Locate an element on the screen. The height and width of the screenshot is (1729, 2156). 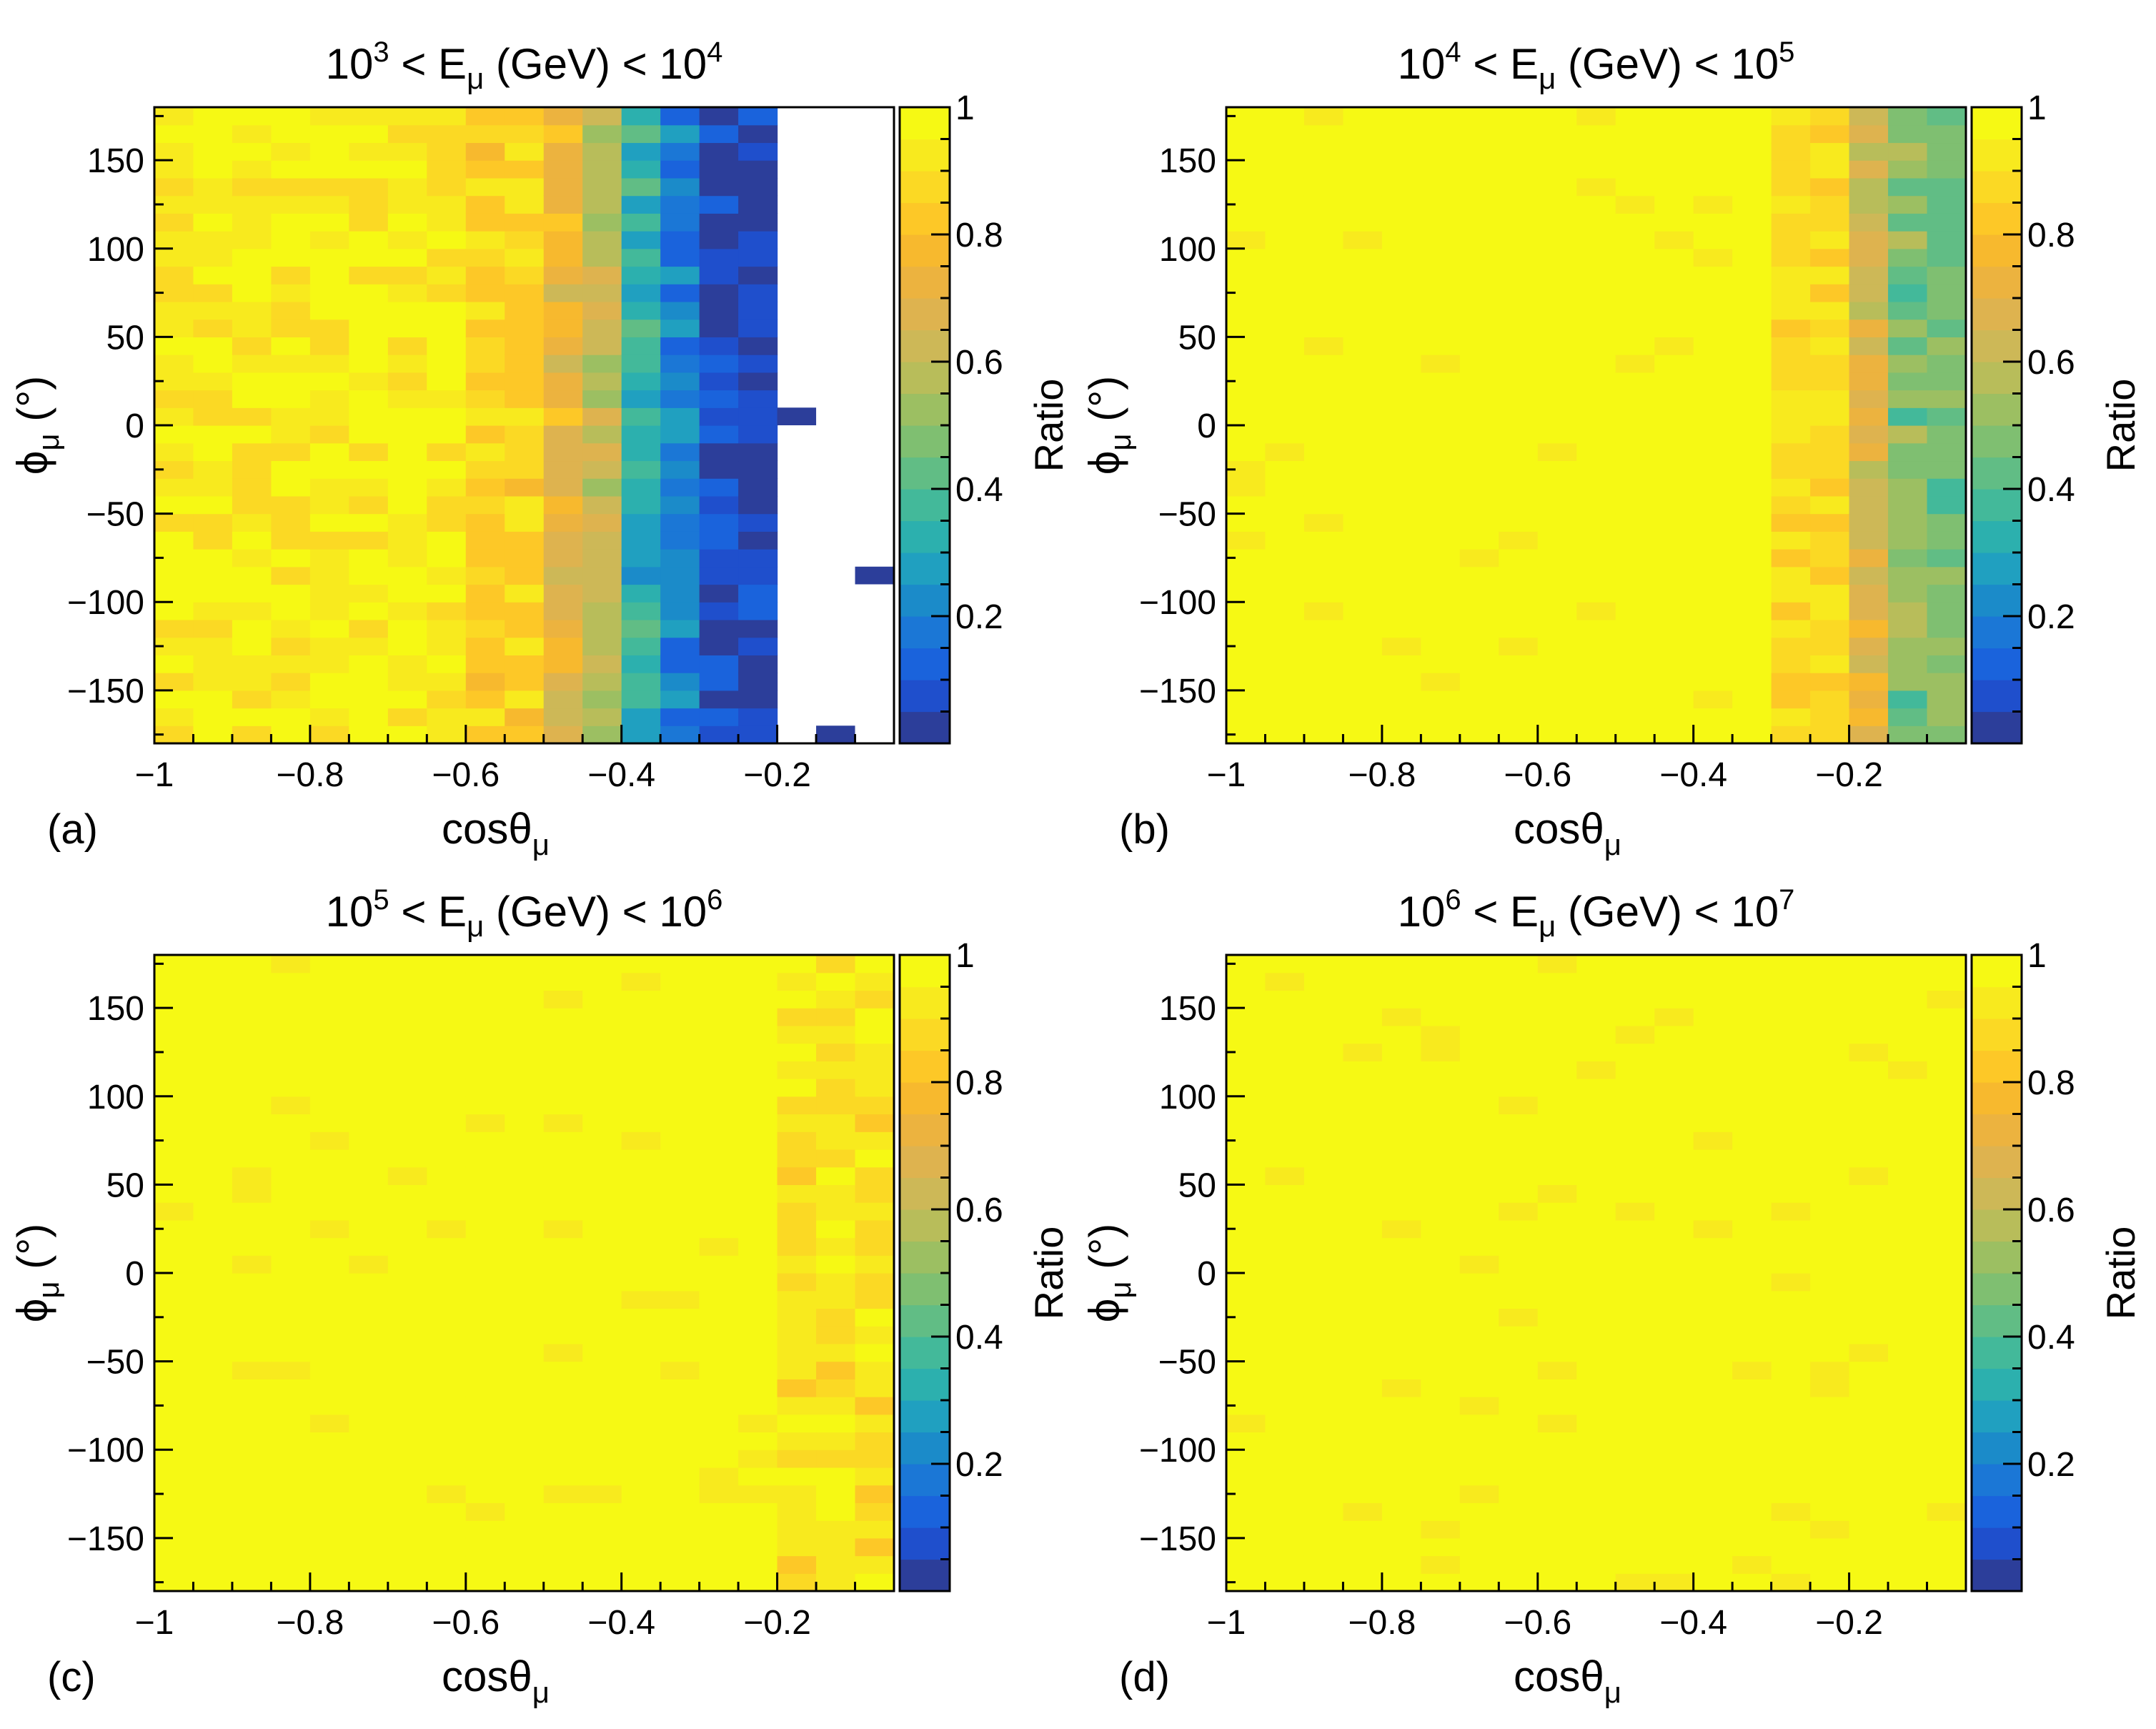
colorbar-label: Ratio is located at coordinates (1048, 425).